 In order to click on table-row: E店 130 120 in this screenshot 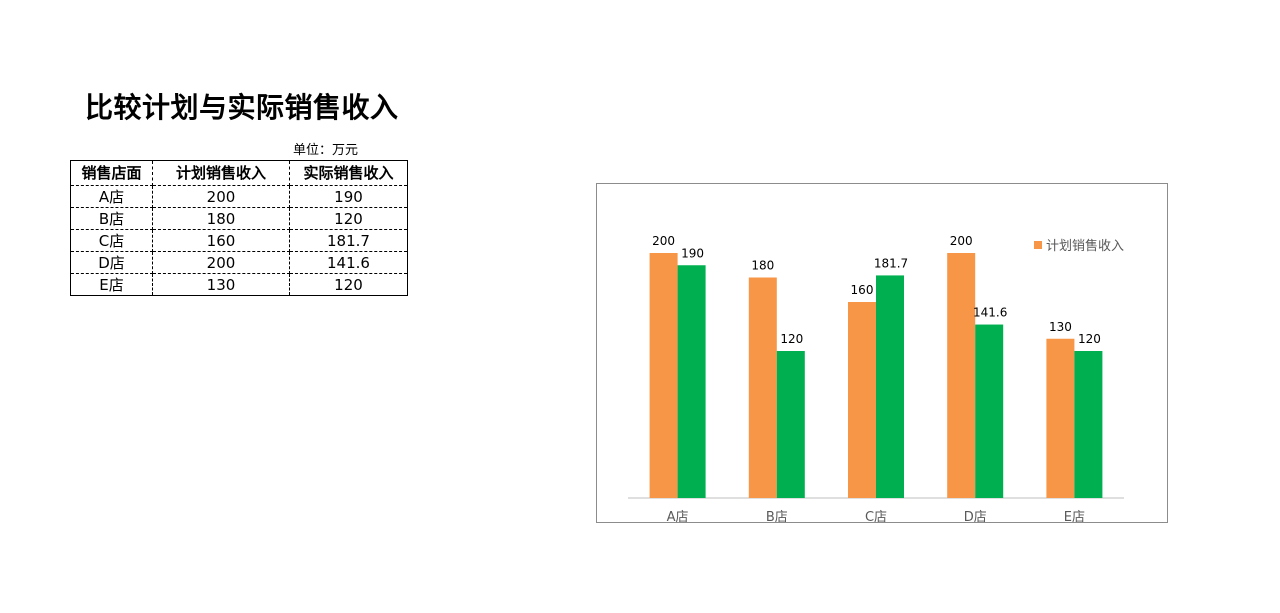, I will do `click(239, 284)`.